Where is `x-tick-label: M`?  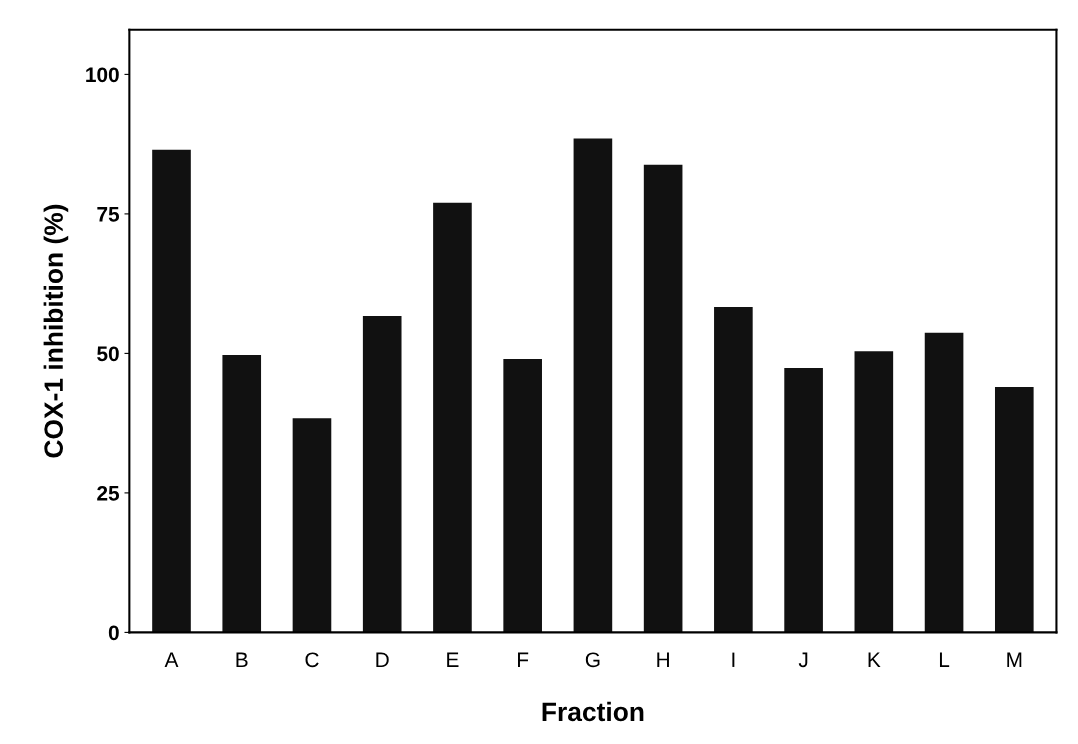
x-tick-label: M is located at coordinates (1014, 659).